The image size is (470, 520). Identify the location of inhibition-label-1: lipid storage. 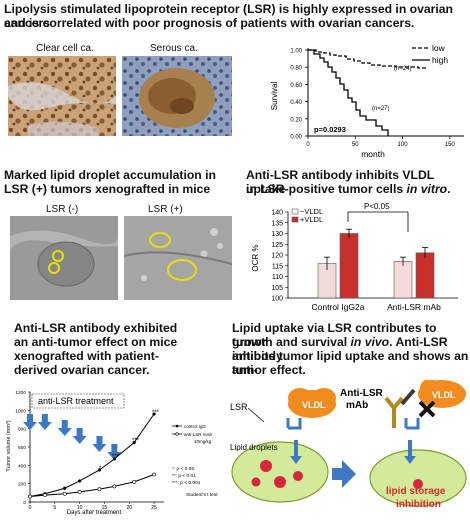
(416, 491).